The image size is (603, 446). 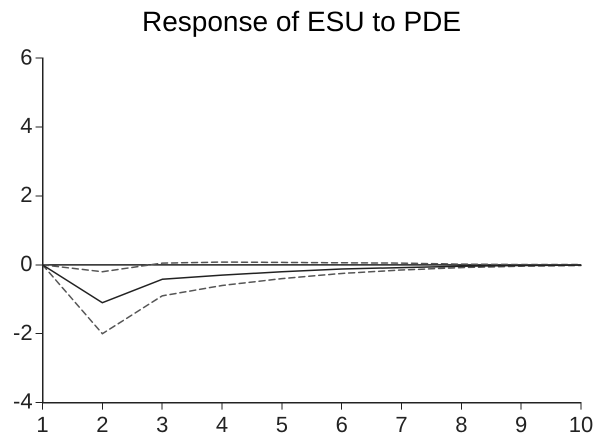 I want to click on y-tick-label: -4, so click(x=23, y=401).